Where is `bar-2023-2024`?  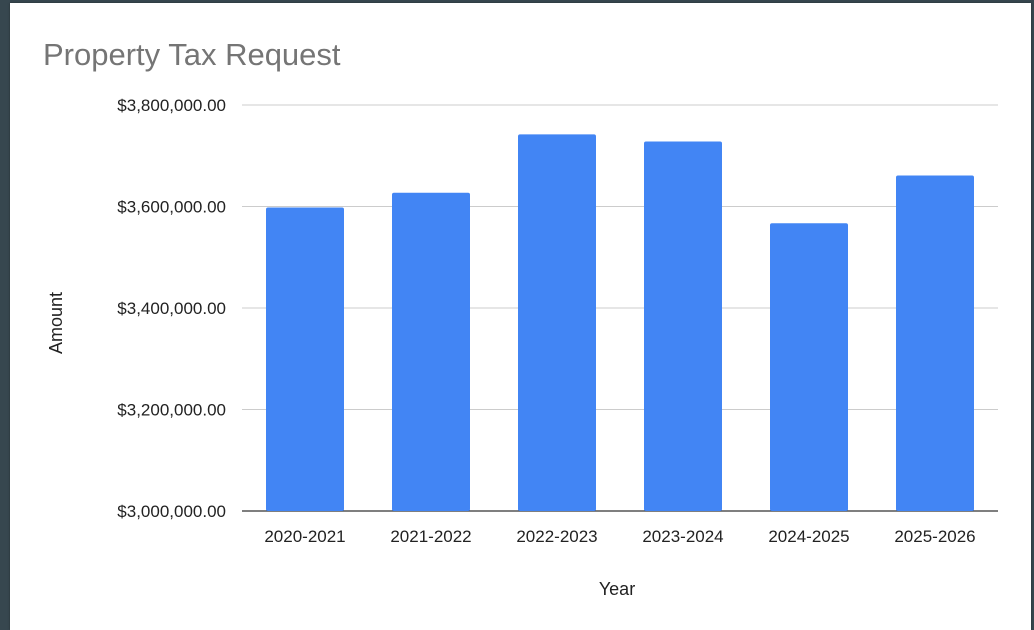 bar-2023-2024 is located at coordinates (683, 326).